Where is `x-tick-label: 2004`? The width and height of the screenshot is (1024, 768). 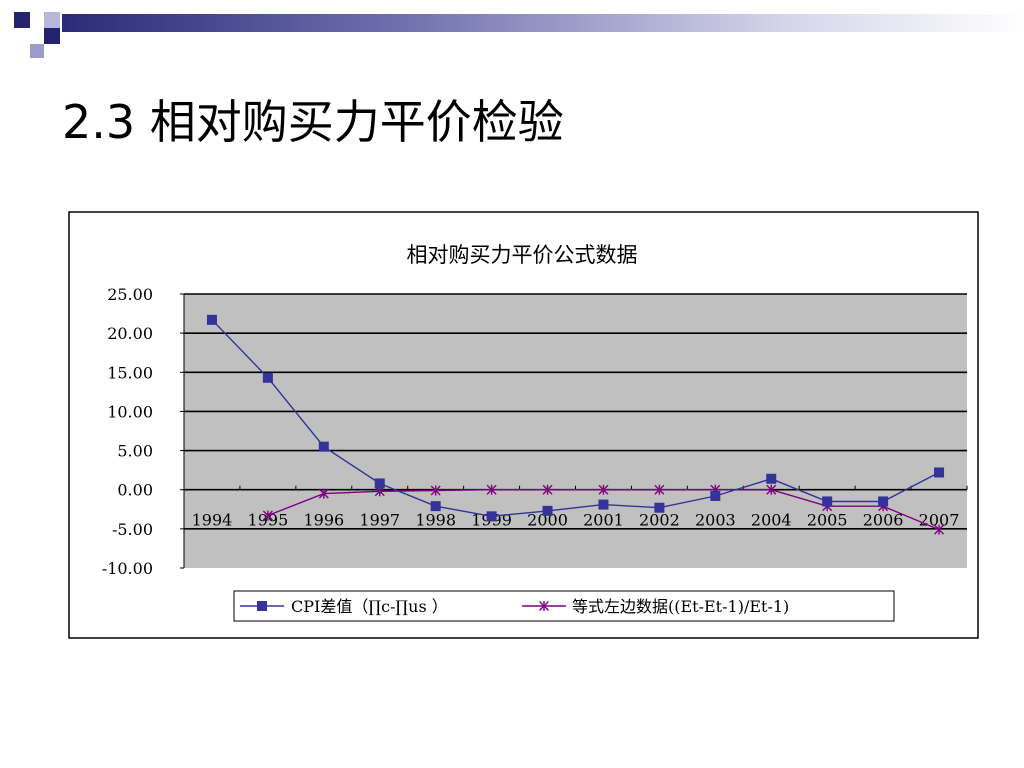
x-tick-label: 2004 is located at coordinates (771, 520).